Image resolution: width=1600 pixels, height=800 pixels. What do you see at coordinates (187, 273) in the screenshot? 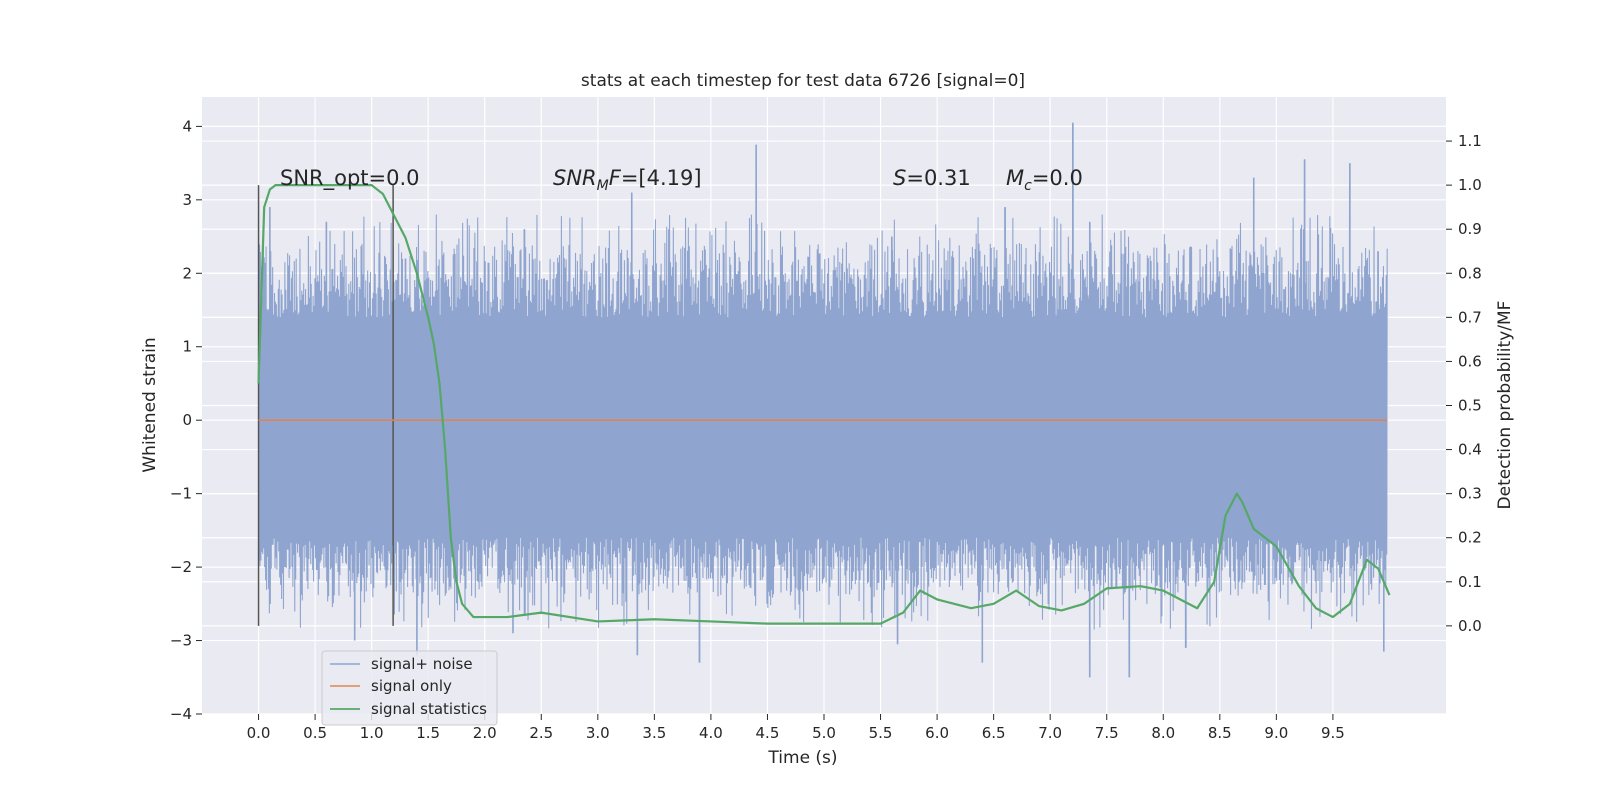
I see `y-tick-label: 2` at bounding box center [187, 273].